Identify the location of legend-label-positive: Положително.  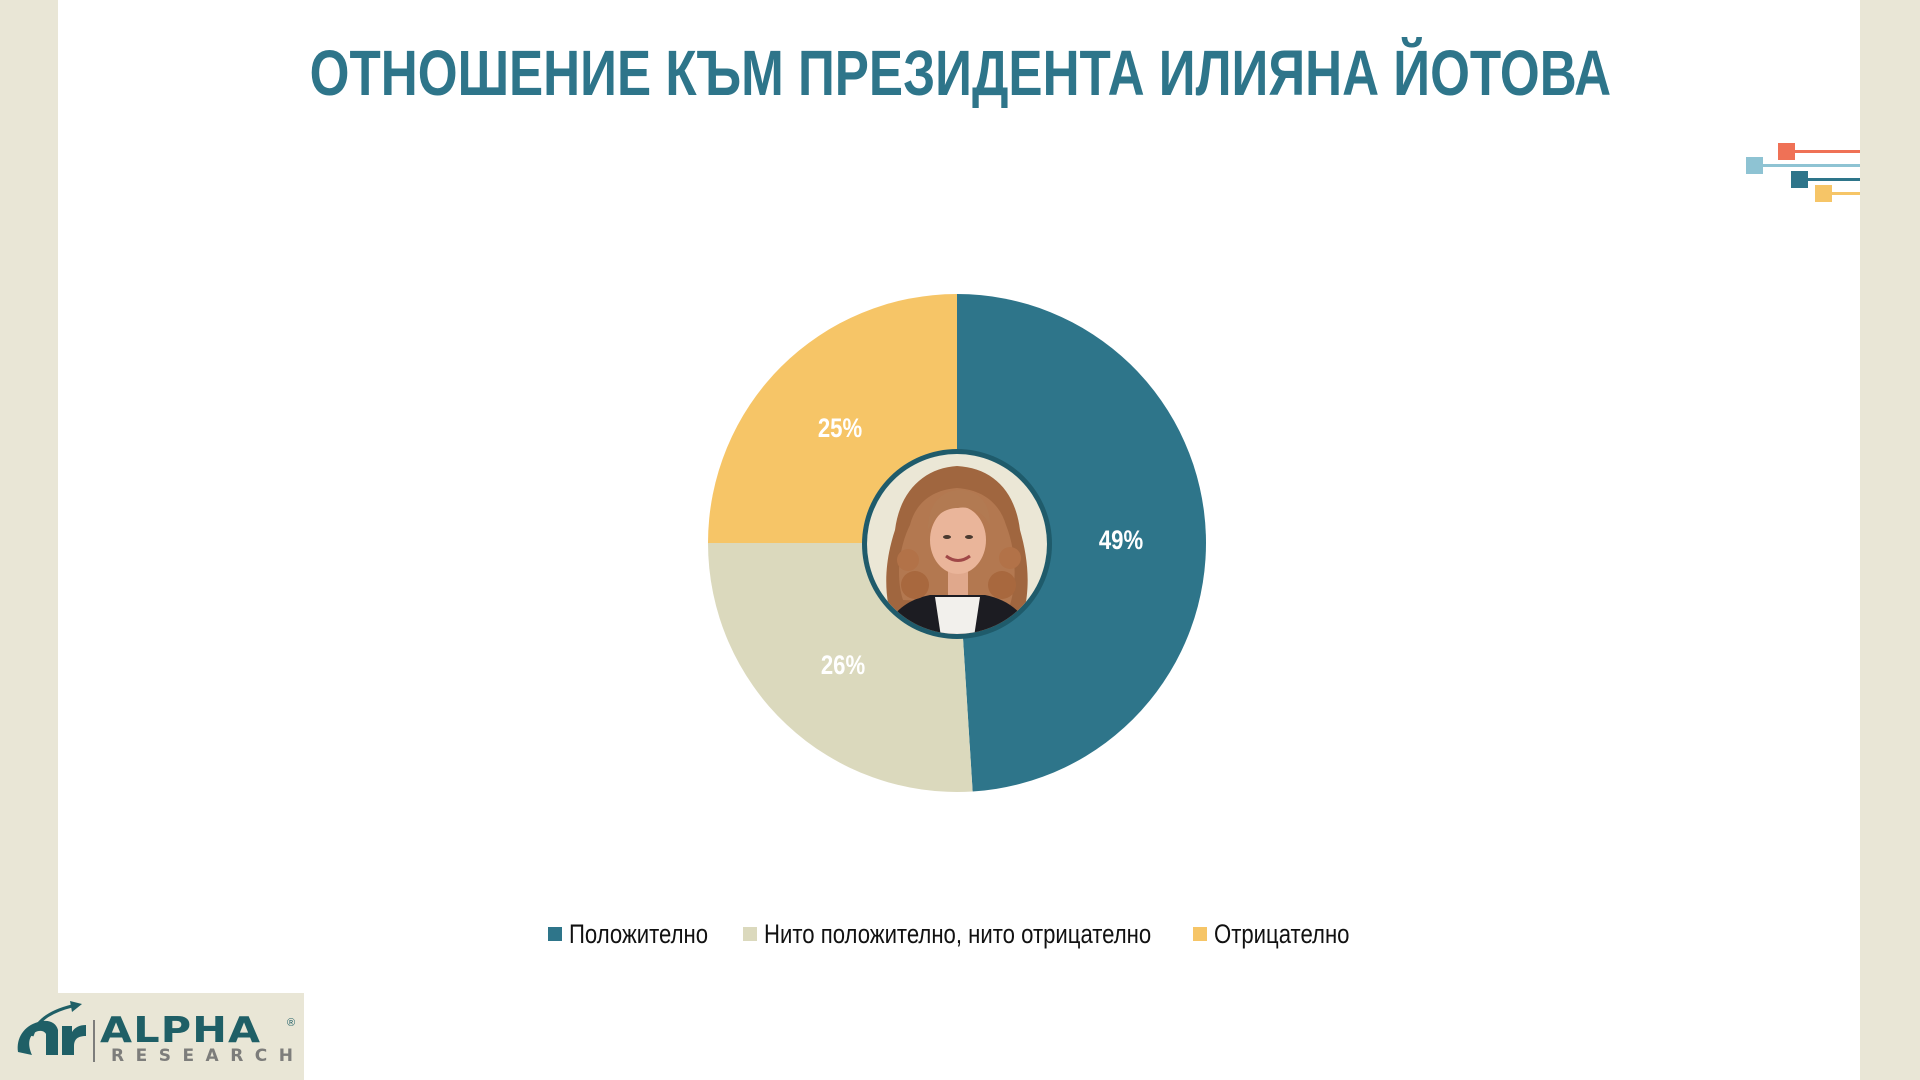
(639, 933).